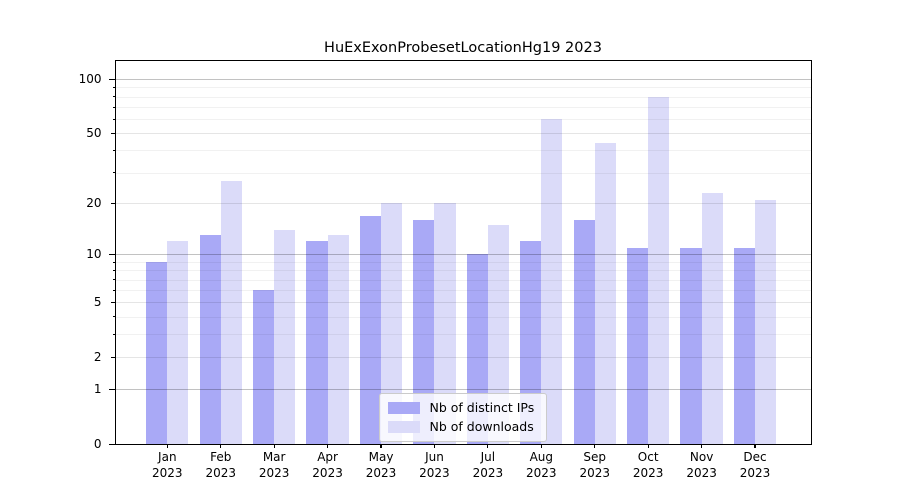 Image resolution: width=900 pixels, height=500 pixels. What do you see at coordinates (231, 312) in the screenshot?
I see `bar-downloads-feb` at bounding box center [231, 312].